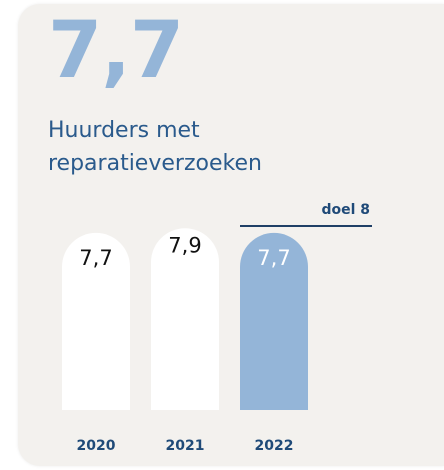  I want to click on x-tick-label: 2022, so click(274, 446).